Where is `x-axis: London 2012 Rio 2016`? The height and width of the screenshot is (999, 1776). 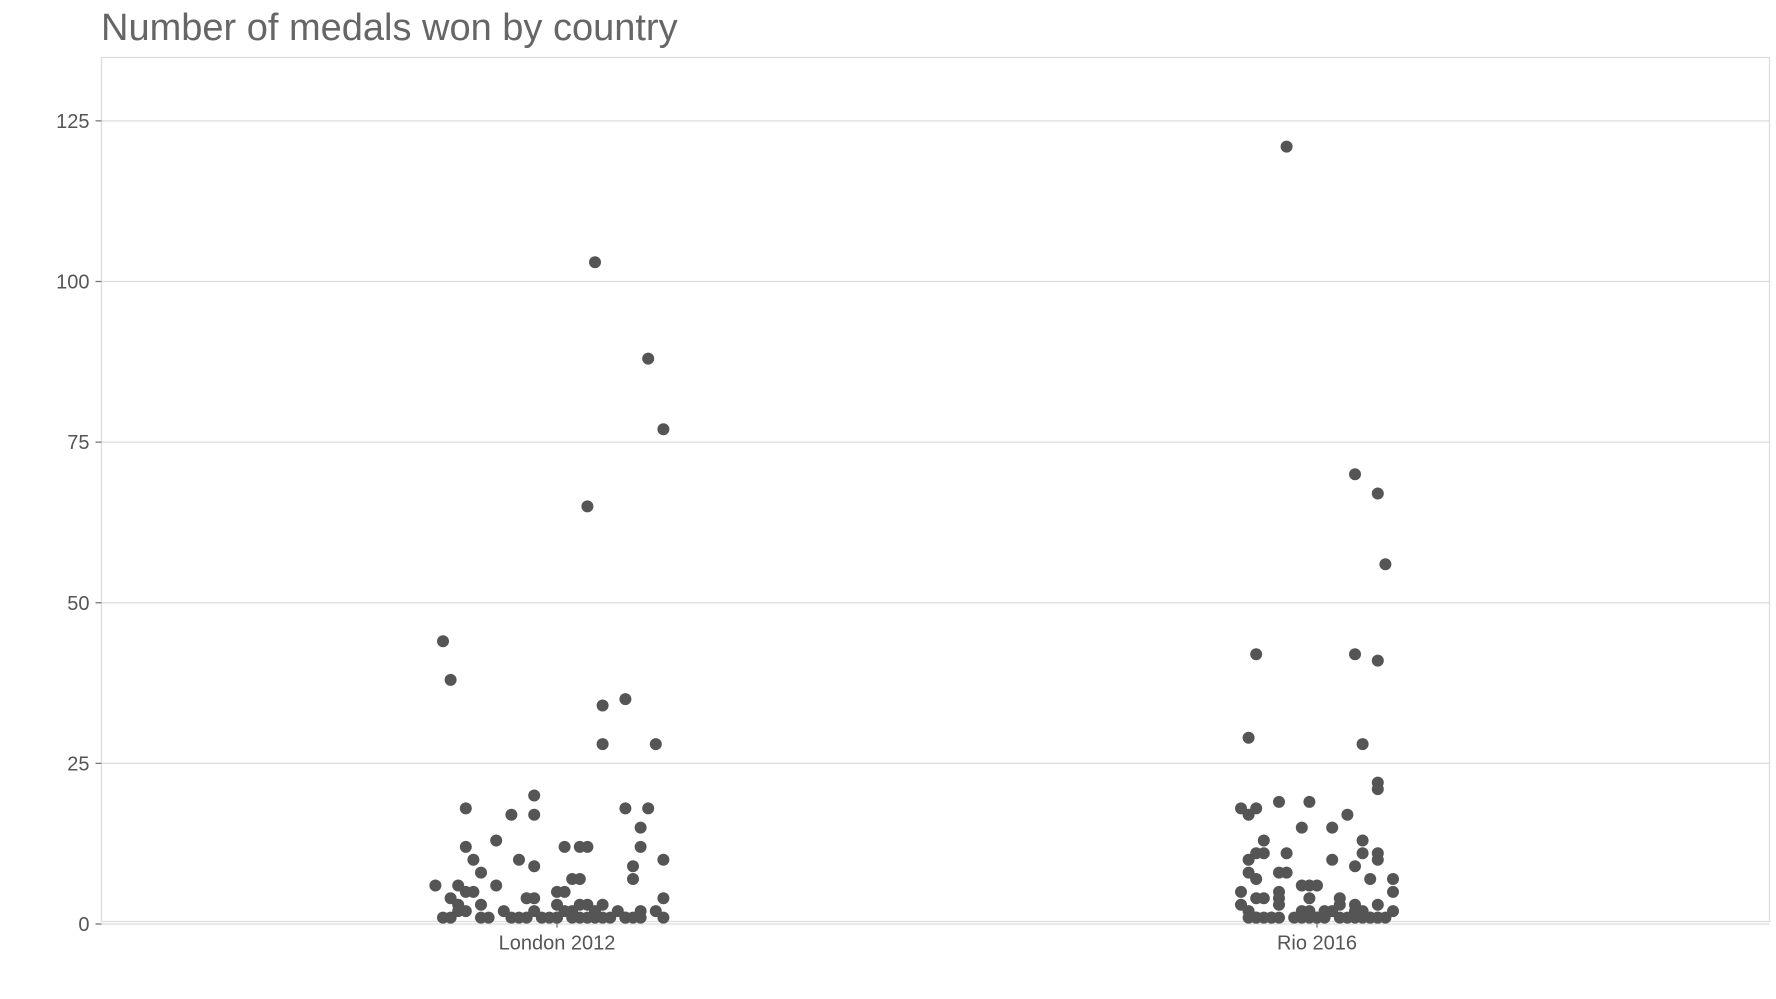
x-axis: London 2012 Rio 2016 is located at coordinates (928, 938).